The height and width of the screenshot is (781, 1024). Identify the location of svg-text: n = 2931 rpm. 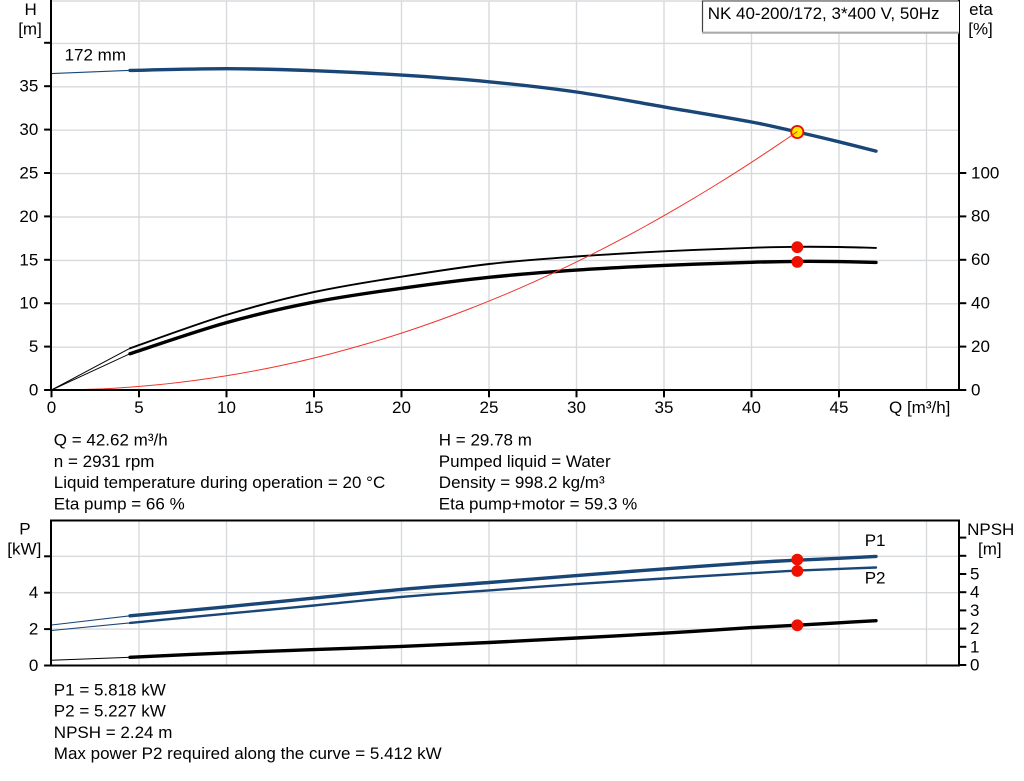
(104, 461).